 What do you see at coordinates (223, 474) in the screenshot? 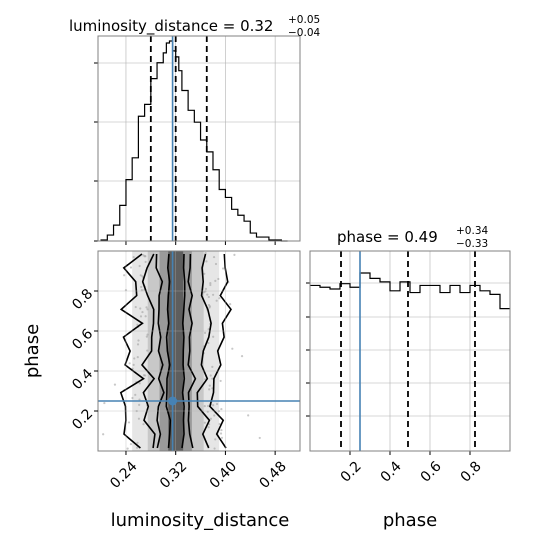
I see `x-tick-label-2: 0.40` at bounding box center [223, 474].